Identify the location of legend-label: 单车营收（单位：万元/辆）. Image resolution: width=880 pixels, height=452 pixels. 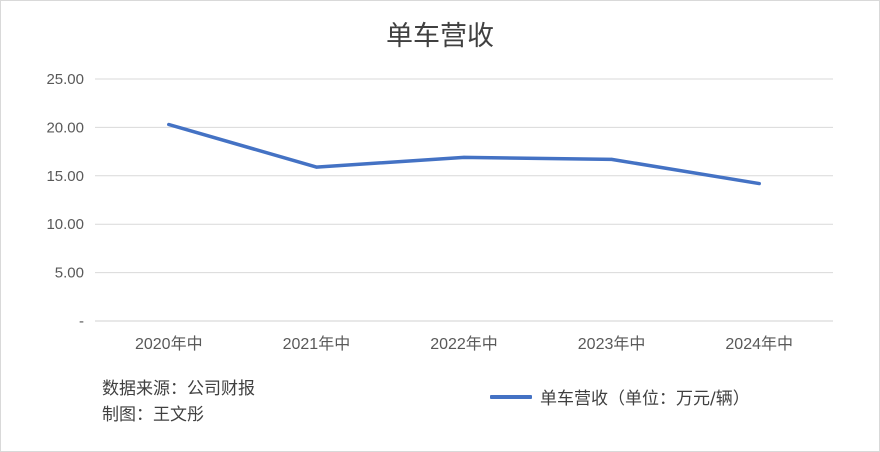
(645, 399).